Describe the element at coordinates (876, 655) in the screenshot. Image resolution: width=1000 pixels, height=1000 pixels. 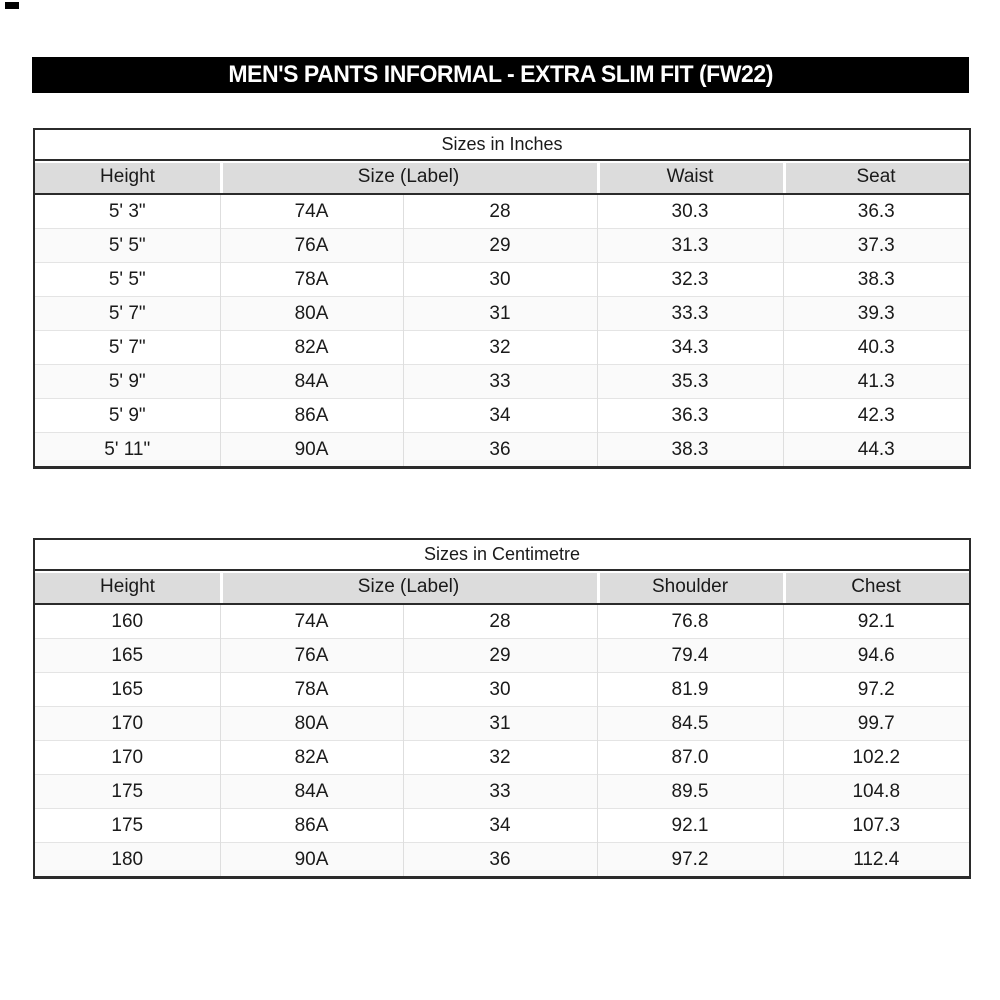
I see `table-cell: 94.6` at that location.